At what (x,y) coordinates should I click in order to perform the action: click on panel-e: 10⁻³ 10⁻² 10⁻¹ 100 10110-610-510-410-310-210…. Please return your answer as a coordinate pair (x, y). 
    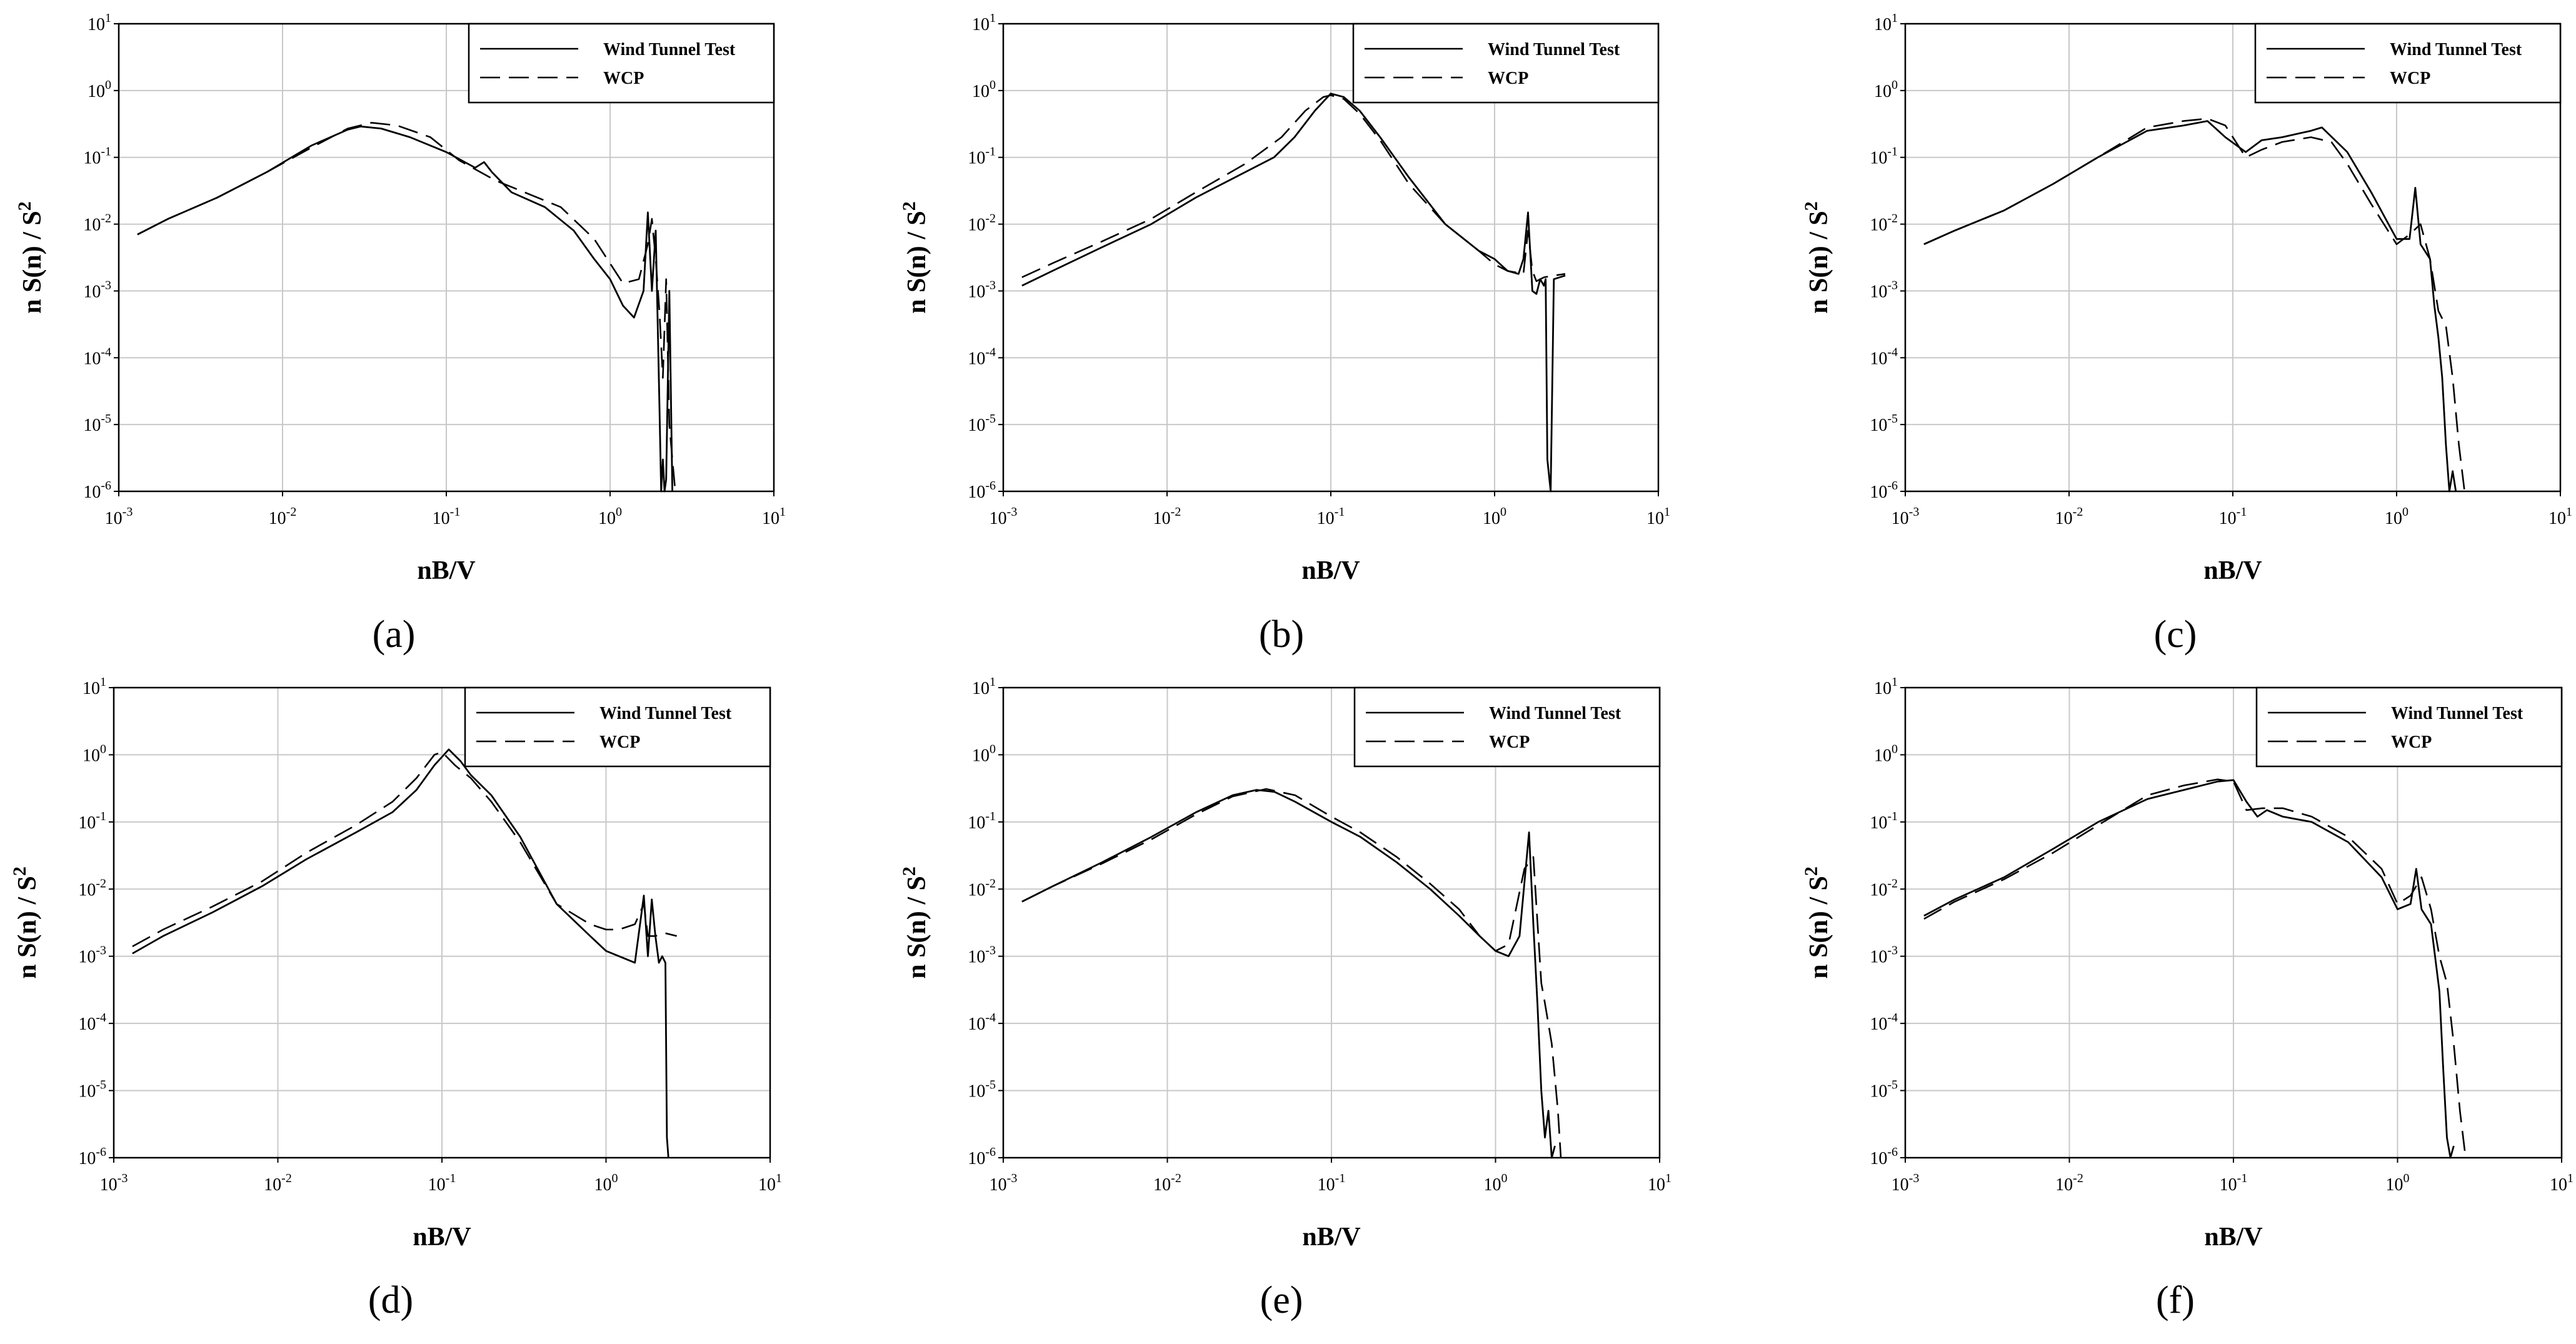
    Looking at the image, I should click on (1285, 998).